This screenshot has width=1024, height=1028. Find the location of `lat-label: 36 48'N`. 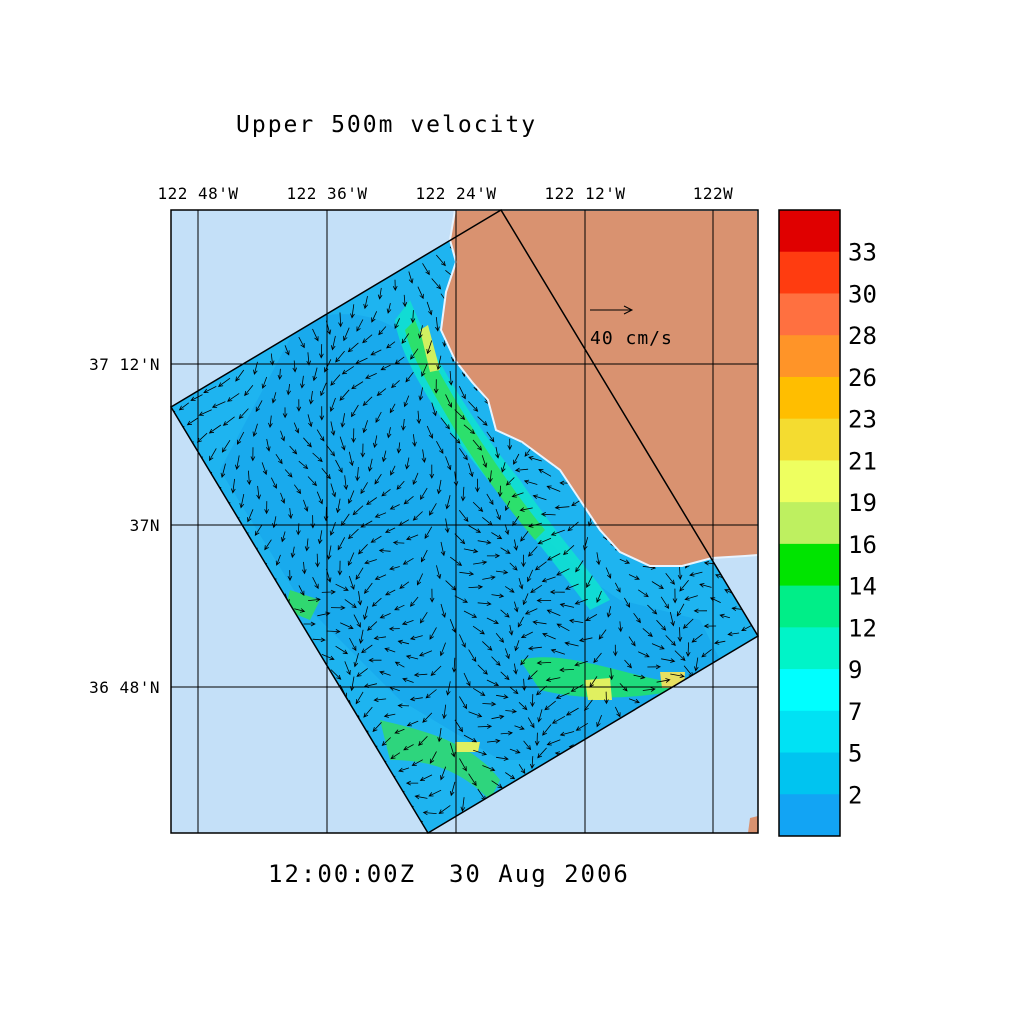

lat-label: 36 48'N is located at coordinates (124, 687).